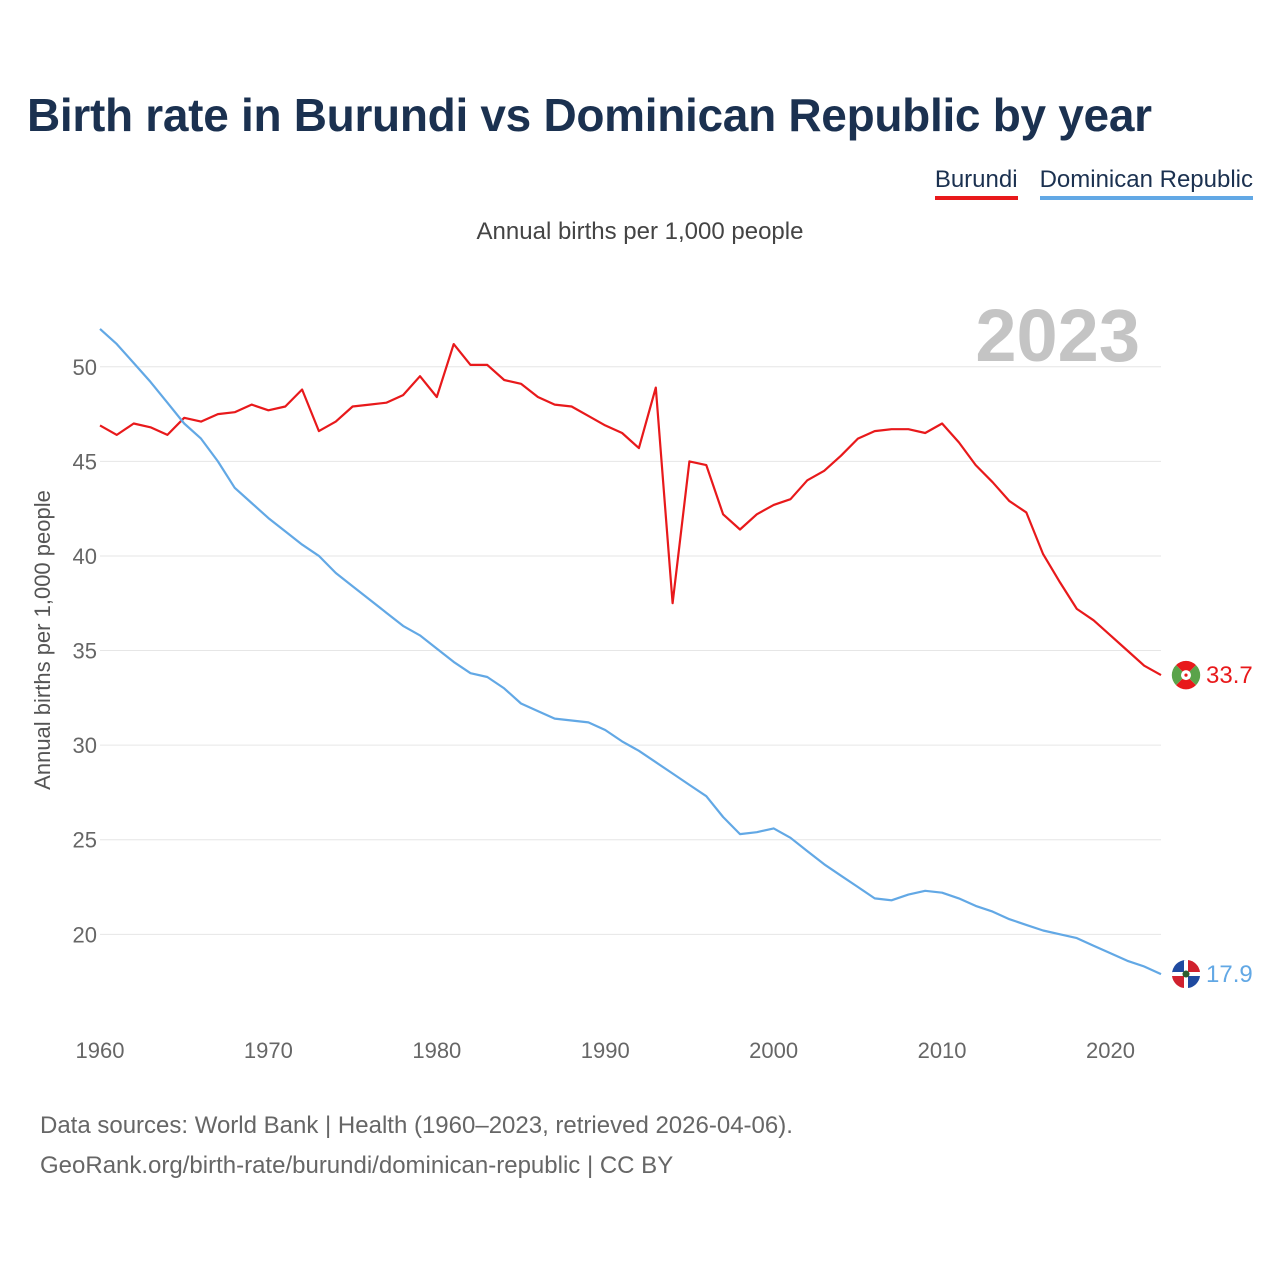 The image size is (1280, 1280). Describe the element at coordinates (268, 1050) in the screenshot. I see `x-tick-label: 1970` at that location.